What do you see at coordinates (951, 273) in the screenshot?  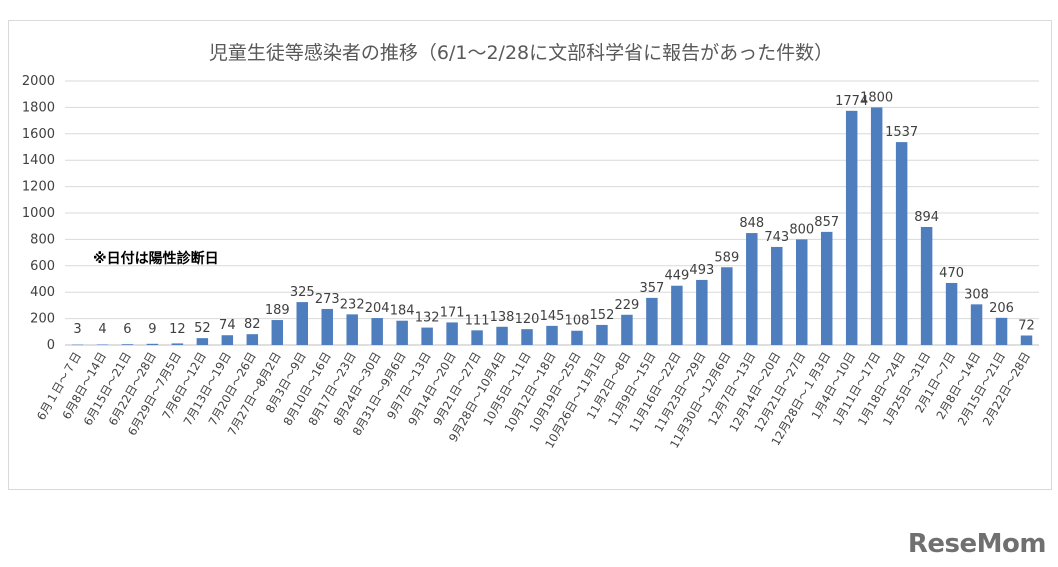 I see `data-label: 470` at bounding box center [951, 273].